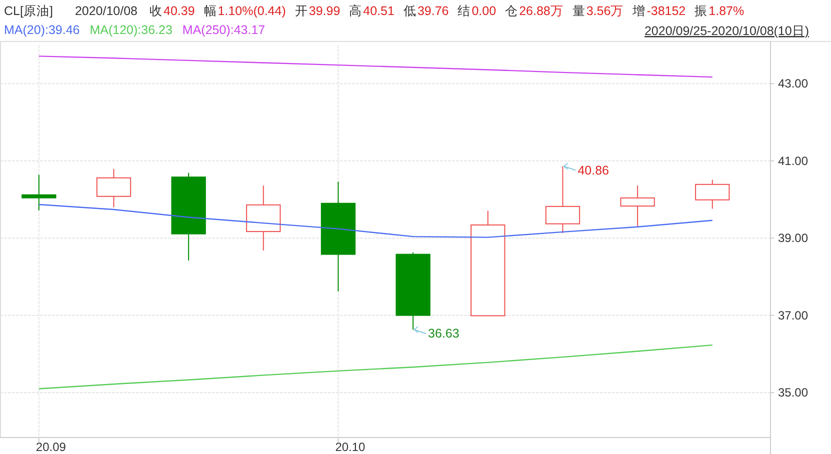 This screenshot has height=454, width=831. What do you see at coordinates (579, 11) in the screenshot?
I see `text: 量` at bounding box center [579, 11].